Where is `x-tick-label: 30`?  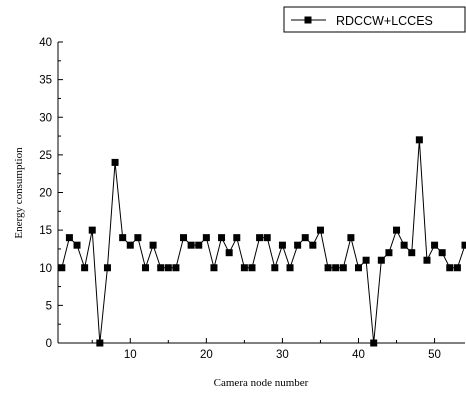
x-tick-label: 30 is located at coordinates (282, 355).